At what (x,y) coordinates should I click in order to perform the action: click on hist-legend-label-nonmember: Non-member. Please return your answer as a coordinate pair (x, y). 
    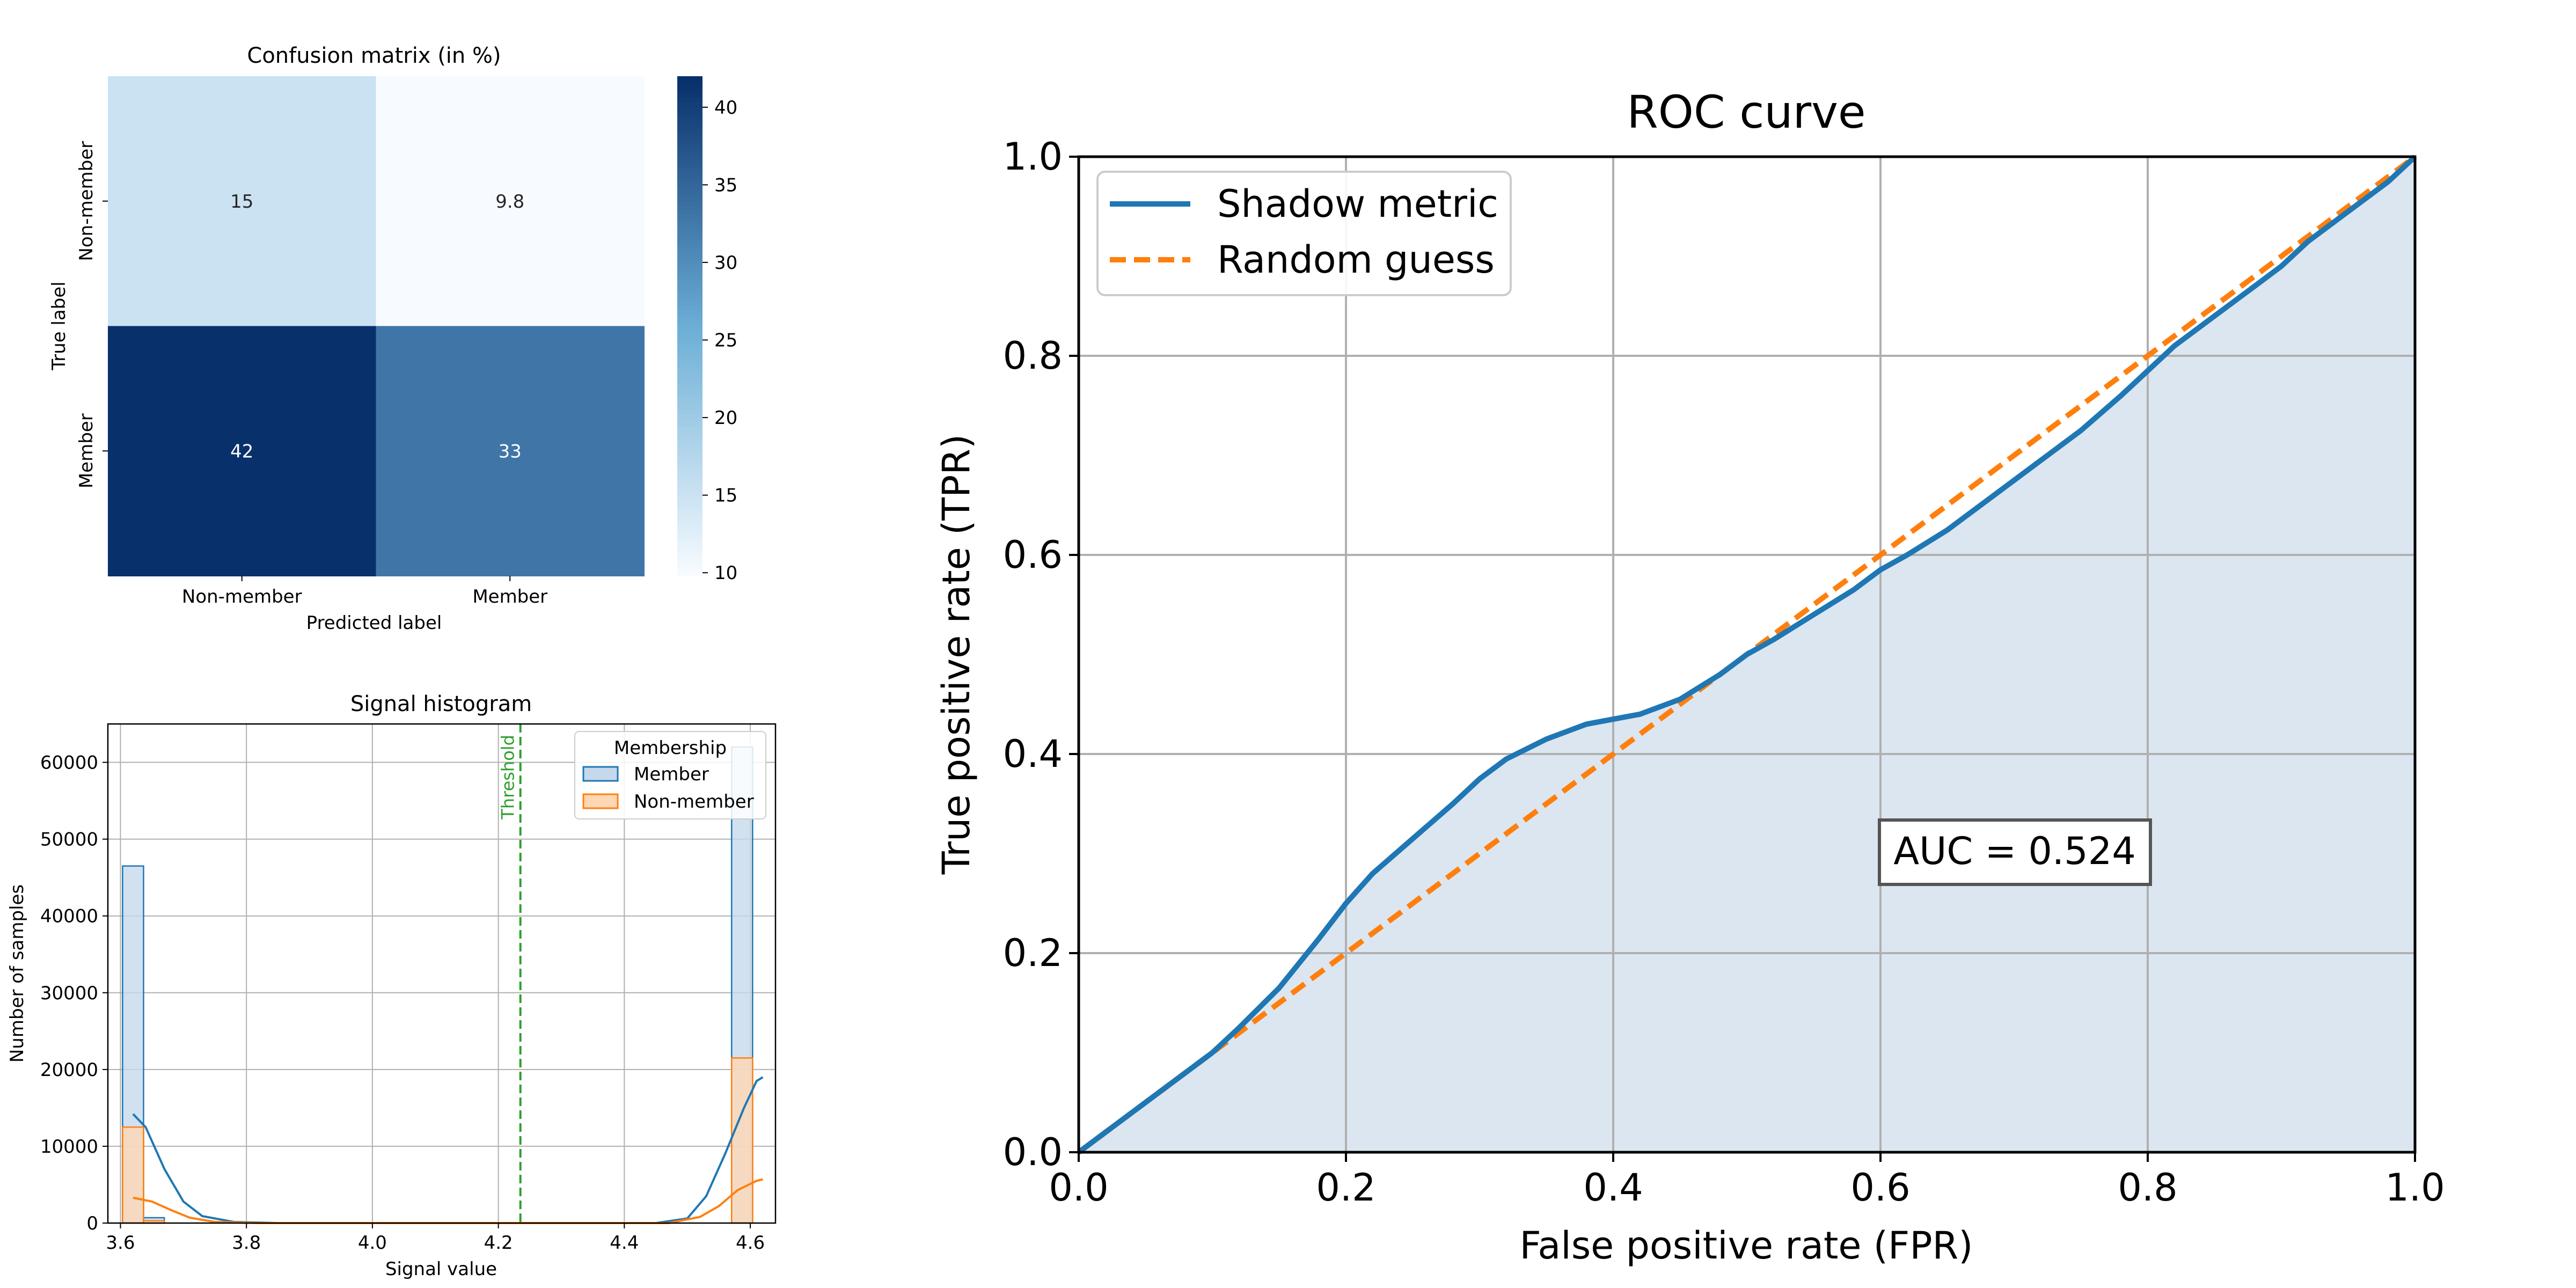
    Looking at the image, I should click on (694, 802).